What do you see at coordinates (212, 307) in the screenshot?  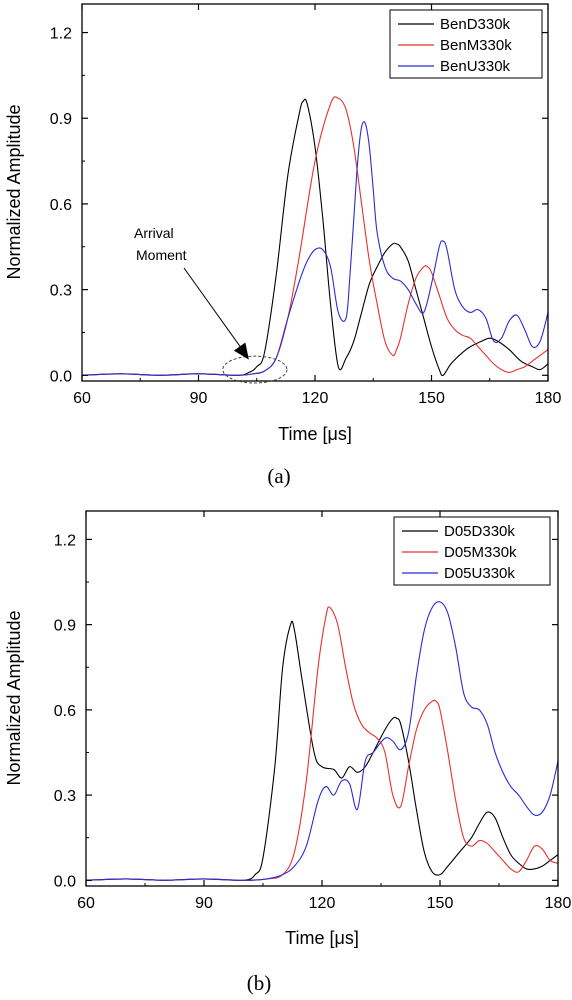 I see `arrow-shaft` at bounding box center [212, 307].